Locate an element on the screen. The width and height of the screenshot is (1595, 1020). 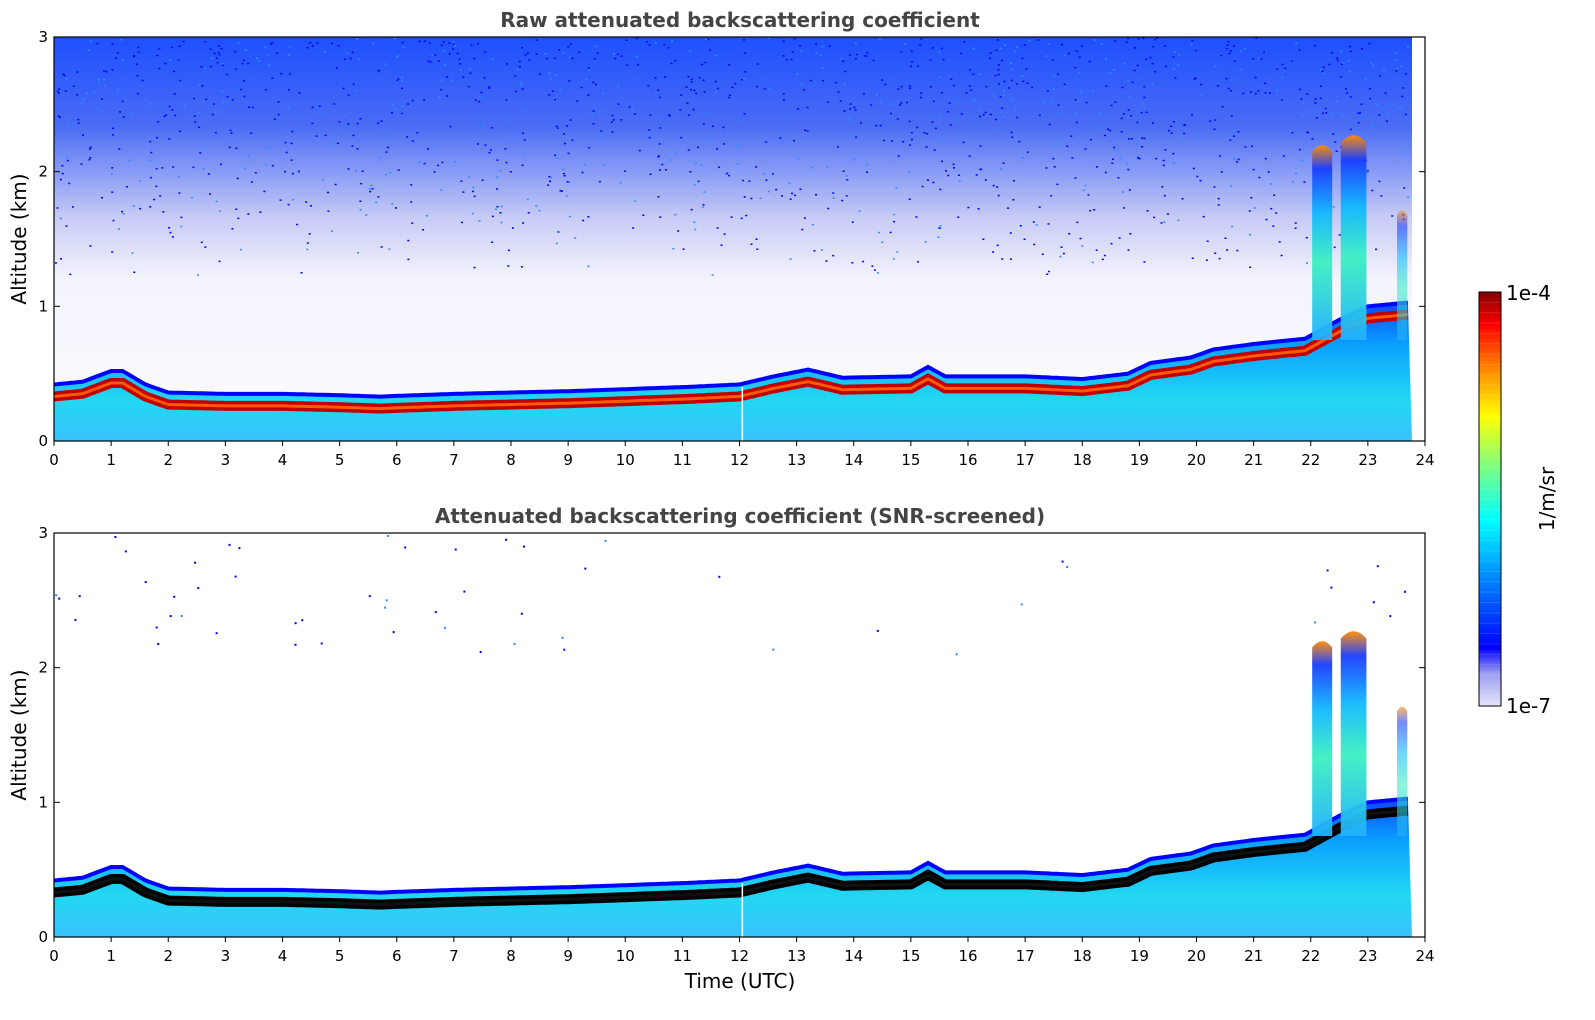
y-tick-label: 2 is located at coordinates (43, 668).